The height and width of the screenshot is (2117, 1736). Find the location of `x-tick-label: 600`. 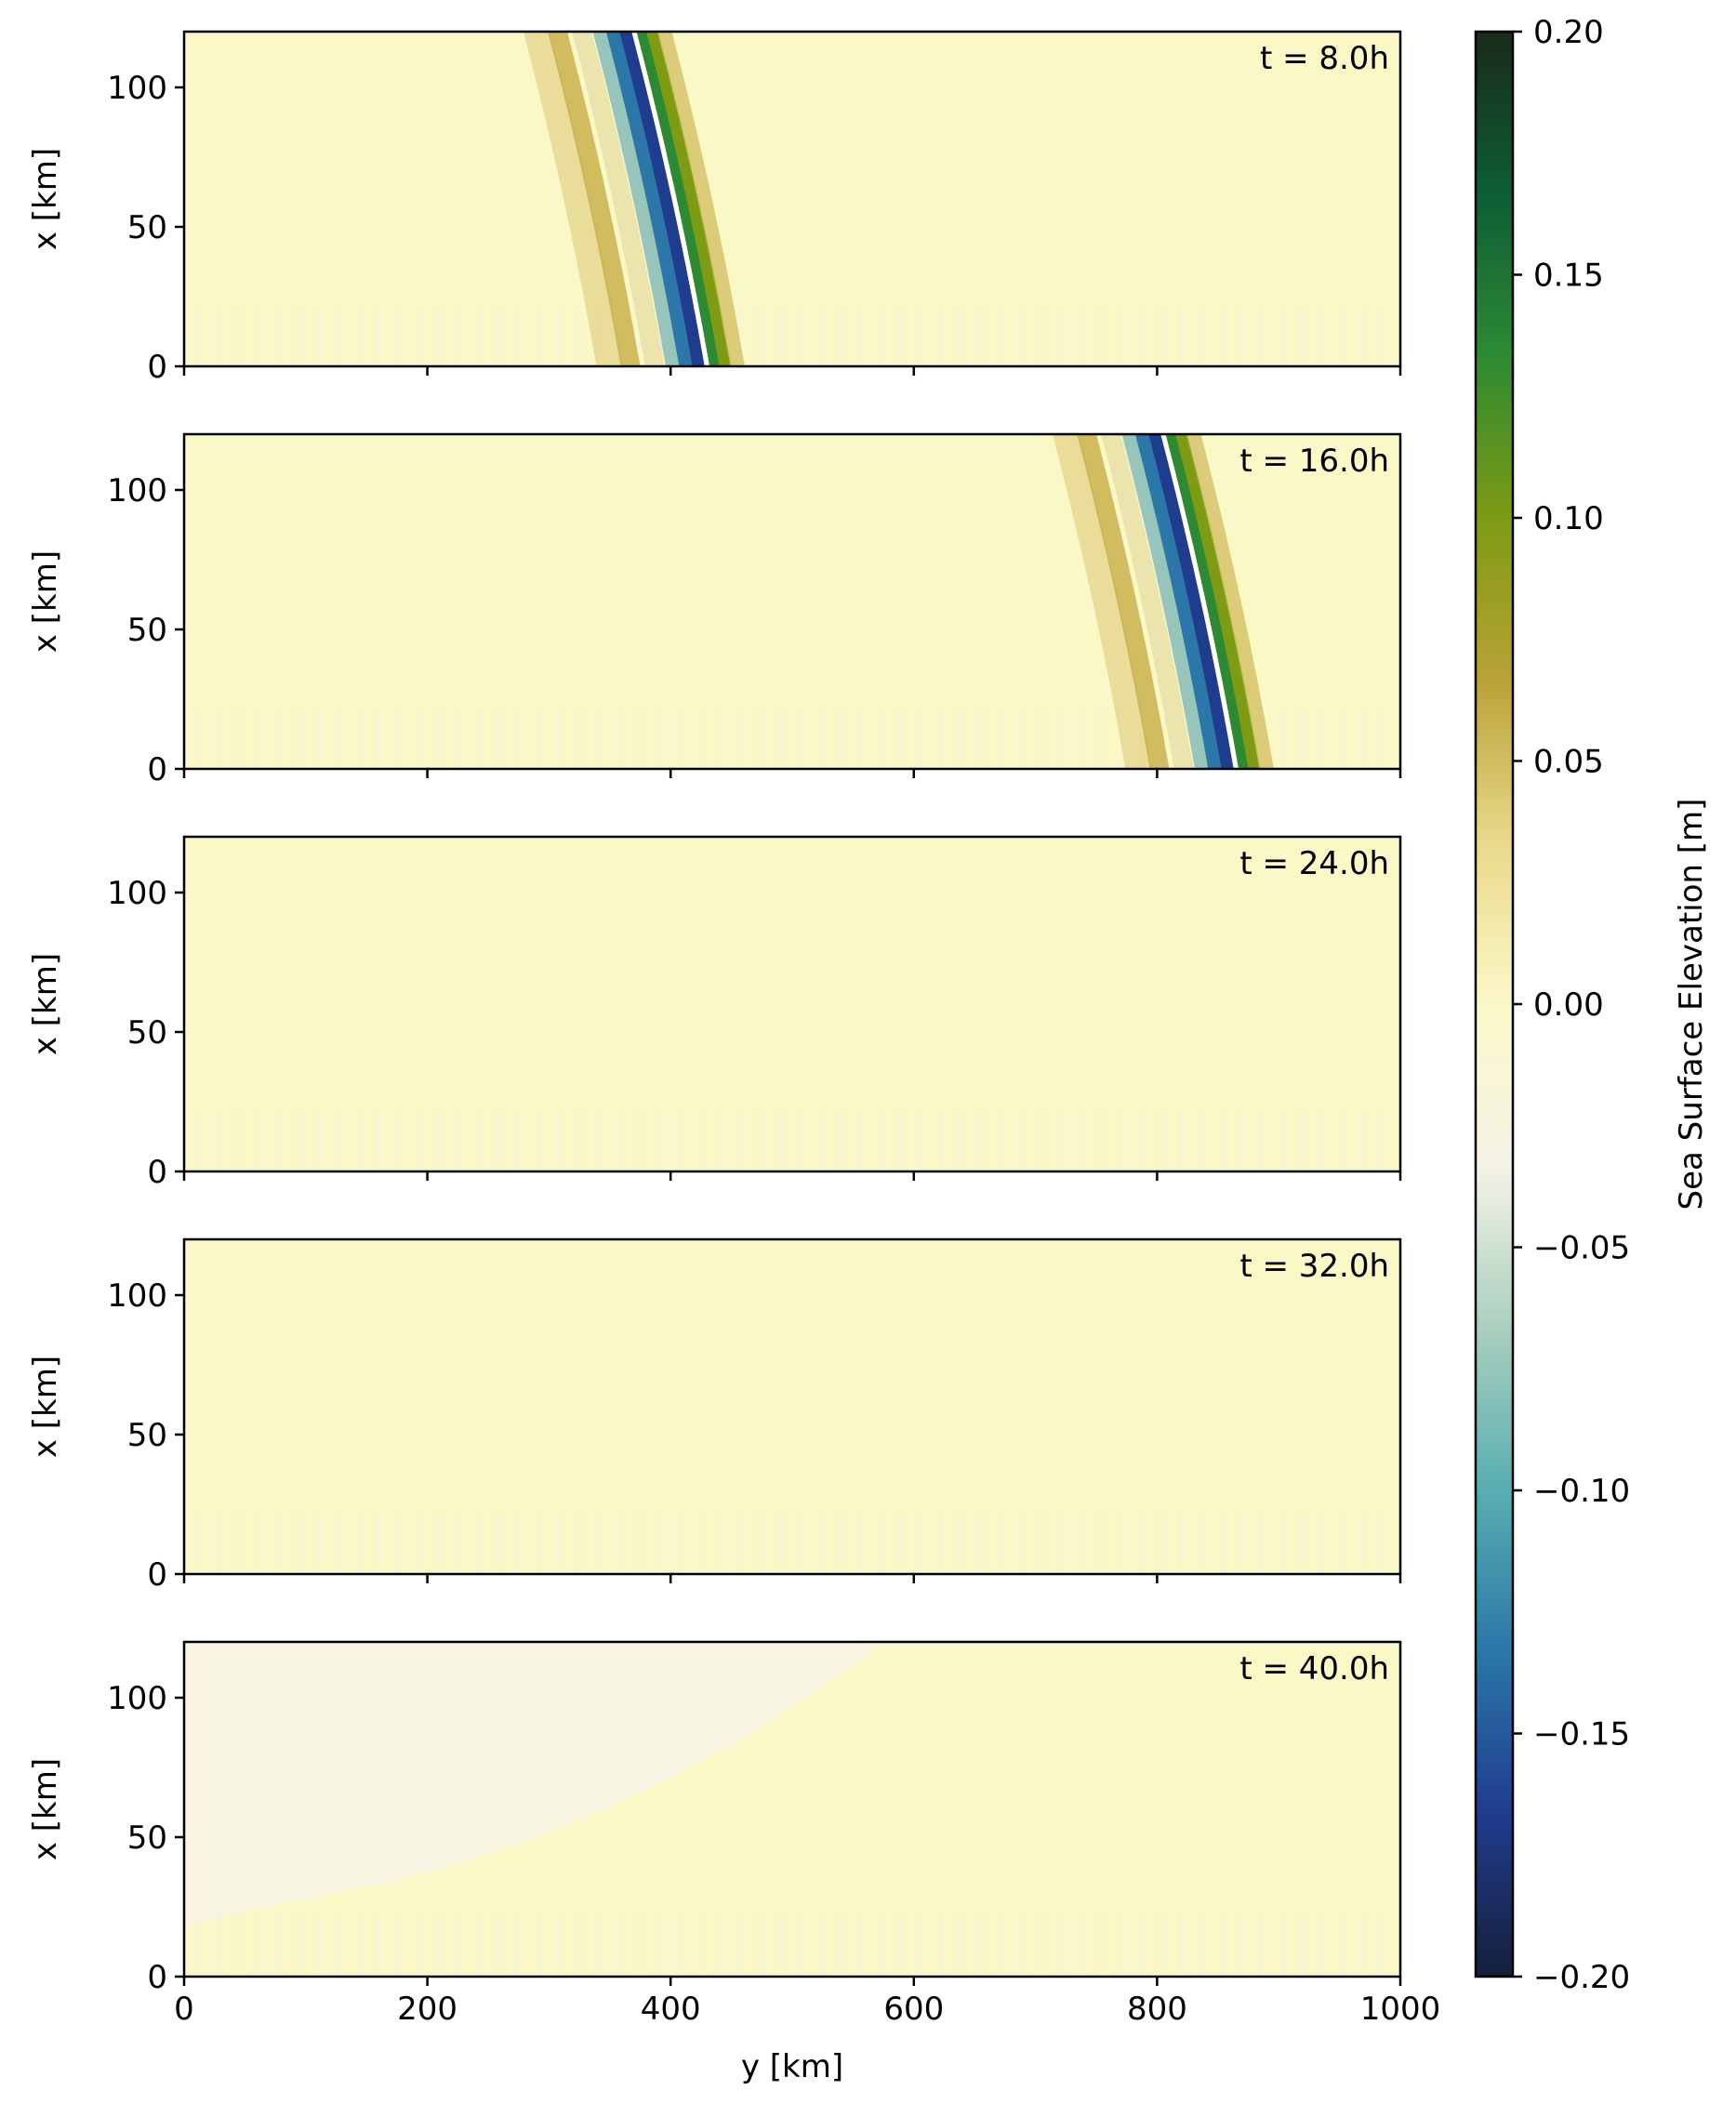

x-tick-label: 600 is located at coordinates (914, 2010).